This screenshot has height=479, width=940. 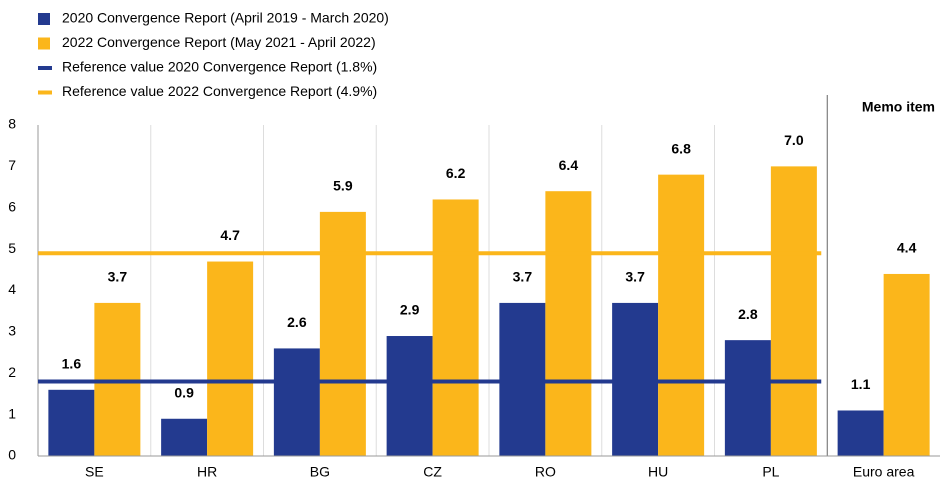 I want to click on value-label: 1.1, so click(x=861, y=384).